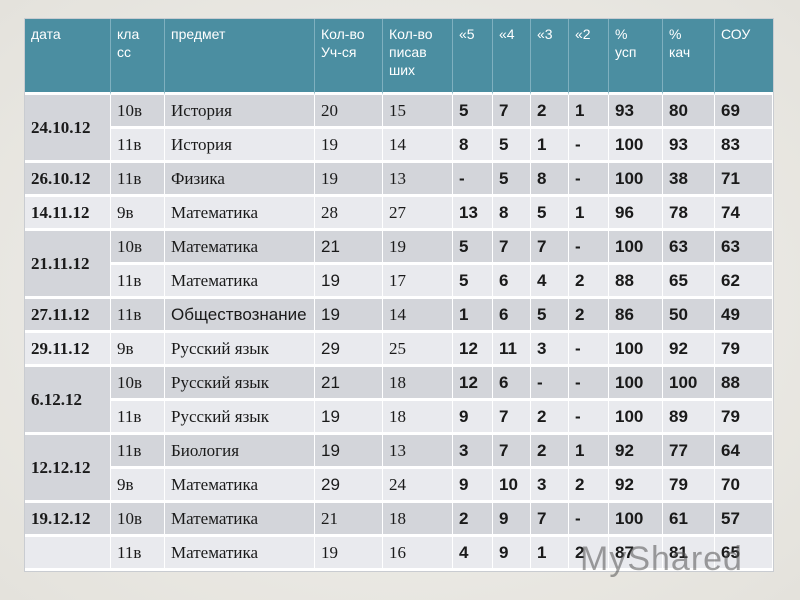 The height and width of the screenshot is (600, 800). I want to click on cell-sou: 63, so click(744, 248).